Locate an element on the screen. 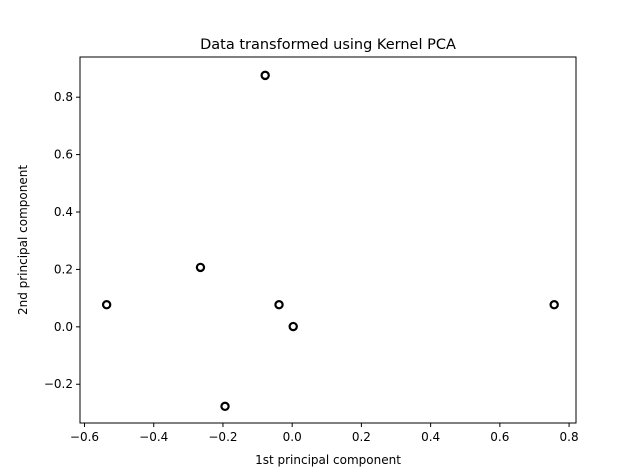 This screenshot has width=640, height=476. y-tick-label: 0.2 is located at coordinates (63, 269).